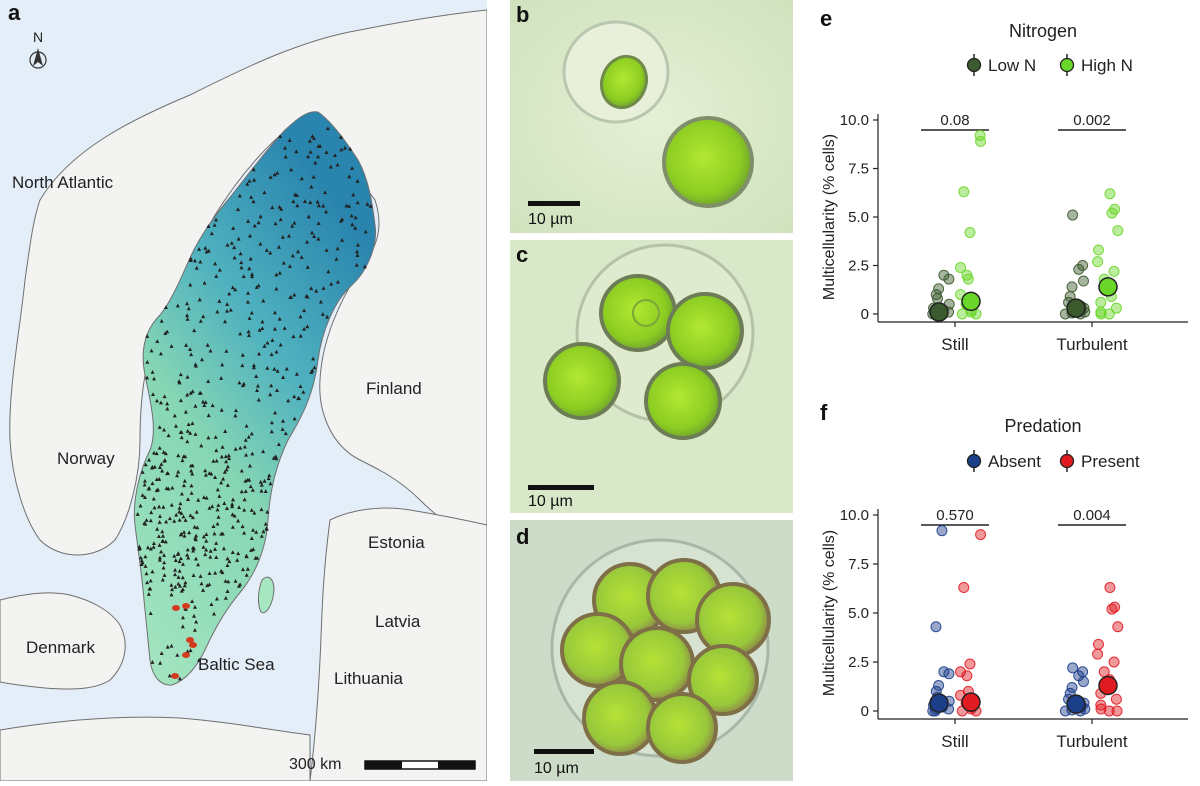 This screenshot has width=1200, height=786. What do you see at coordinates (858, 613) in the screenshot?
I see `y-tick-label: 5.0` at bounding box center [858, 613].